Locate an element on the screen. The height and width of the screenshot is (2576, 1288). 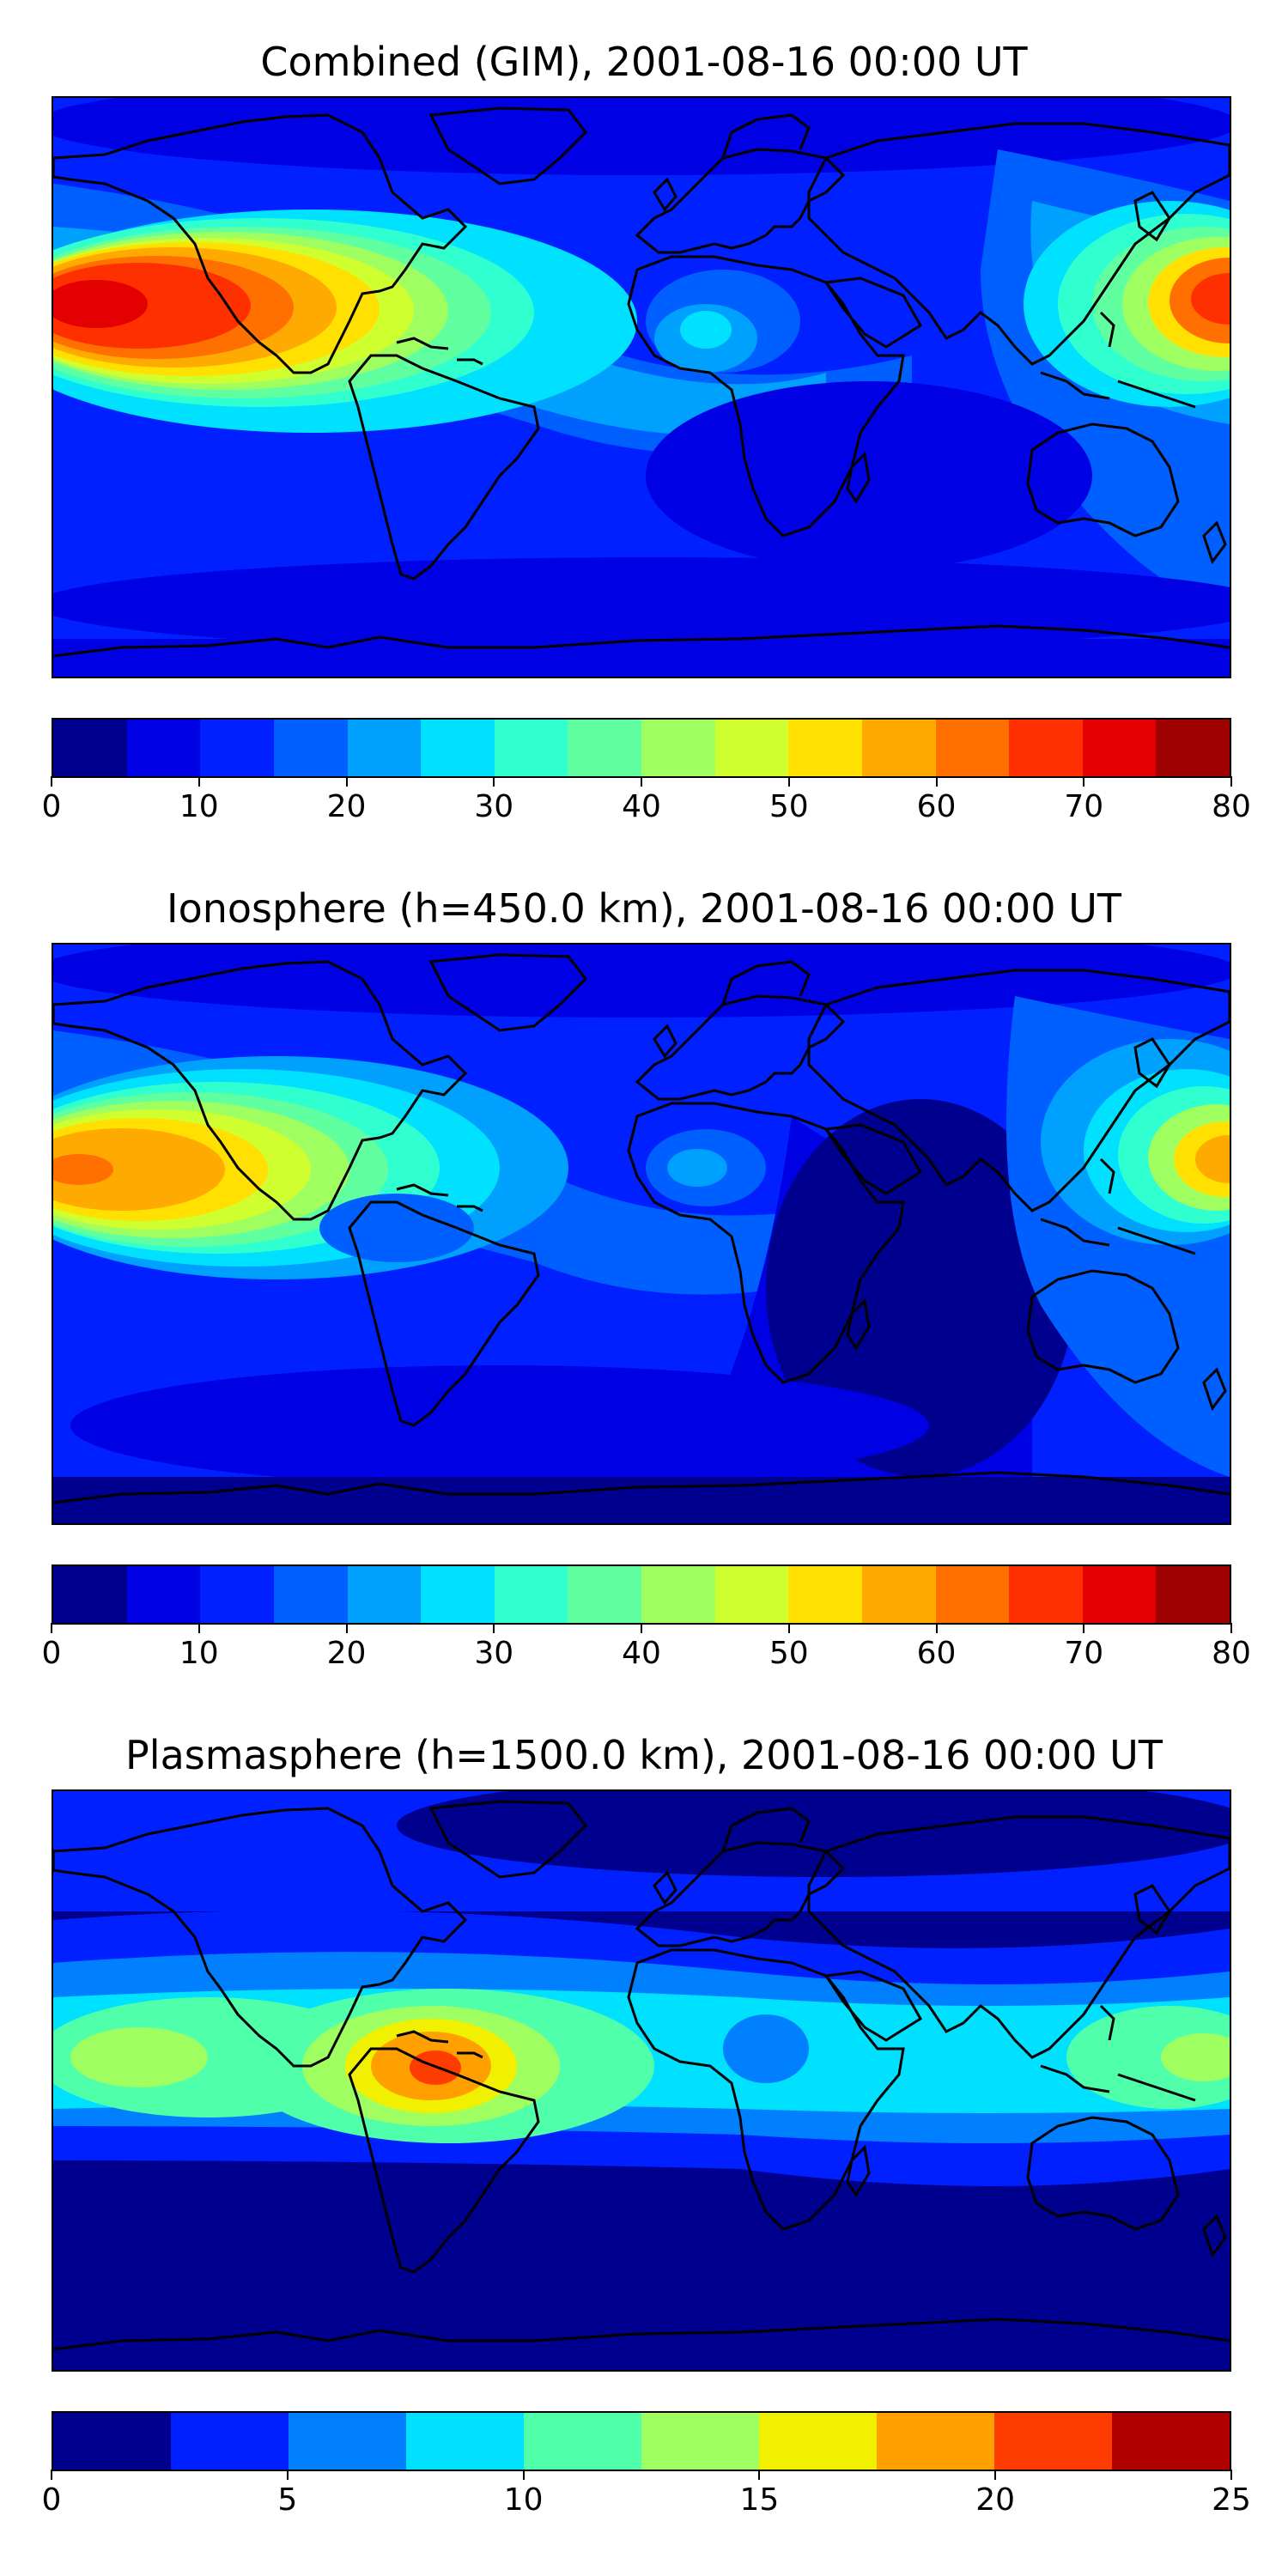
colorbar-ticks-plasmasphere: 0 5 10 15 20 25 is located at coordinates (647, 2495).